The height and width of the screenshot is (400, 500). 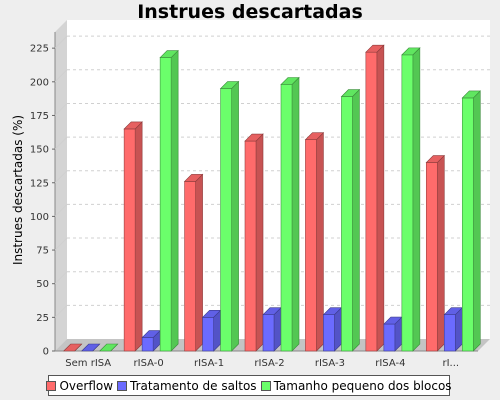 I want to click on y-tick-label: 200, so click(x=39, y=82).